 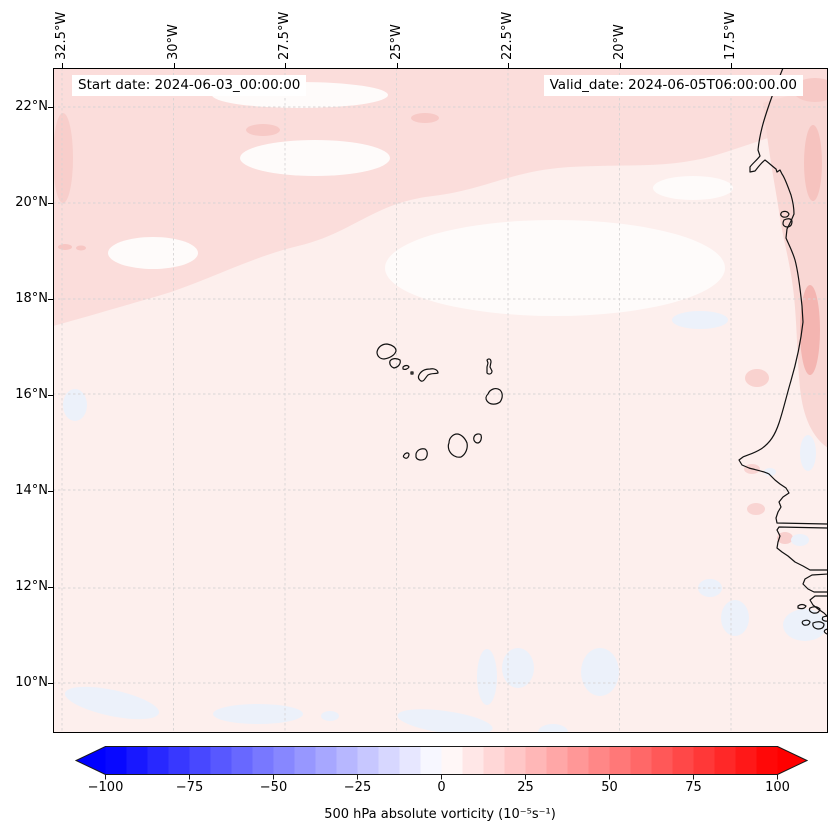 What do you see at coordinates (673, 85) in the screenshot?
I see `valid-date-label: Valid_date: 2024-06-05T06:00:00.00` at bounding box center [673, 85].